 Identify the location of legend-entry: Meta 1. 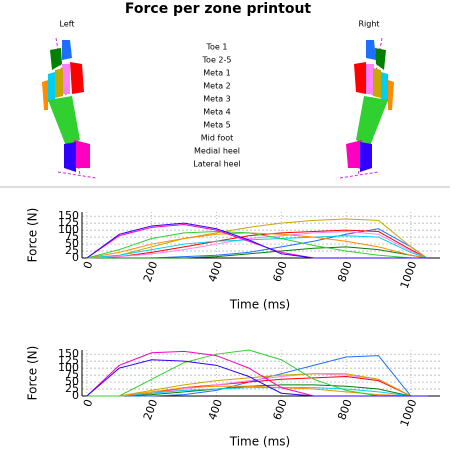
(217, 73).